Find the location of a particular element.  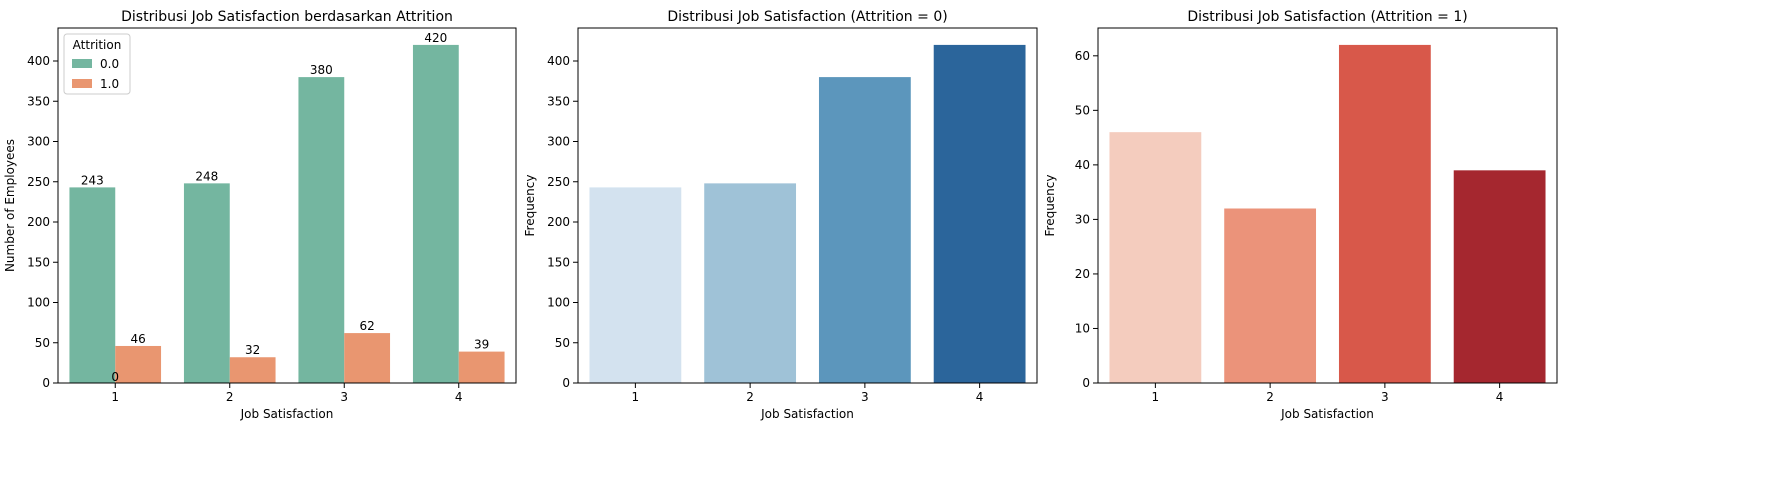

legend: Attrition 0.0 1.0 is located at coordinates (97, 64).